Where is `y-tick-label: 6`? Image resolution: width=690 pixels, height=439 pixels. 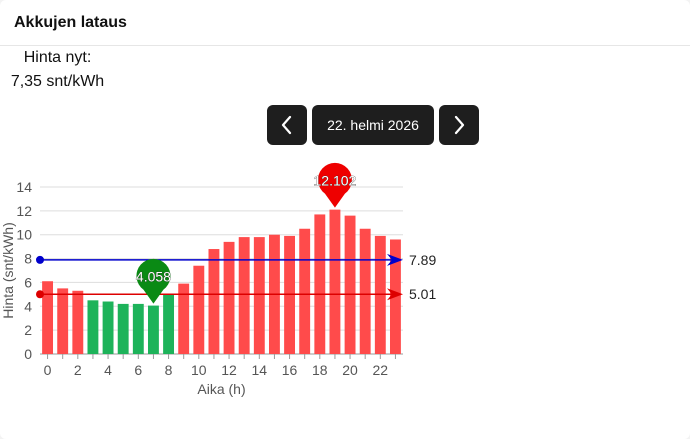
y-tick-label: 6 is located at coordinates (28, 282).